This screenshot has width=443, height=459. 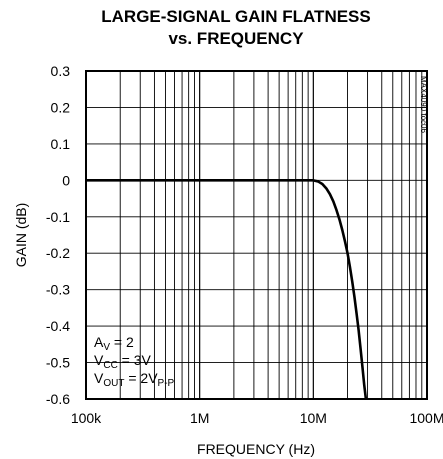 I want to click on y-tick-label: 0, so click(x=66, y=180).